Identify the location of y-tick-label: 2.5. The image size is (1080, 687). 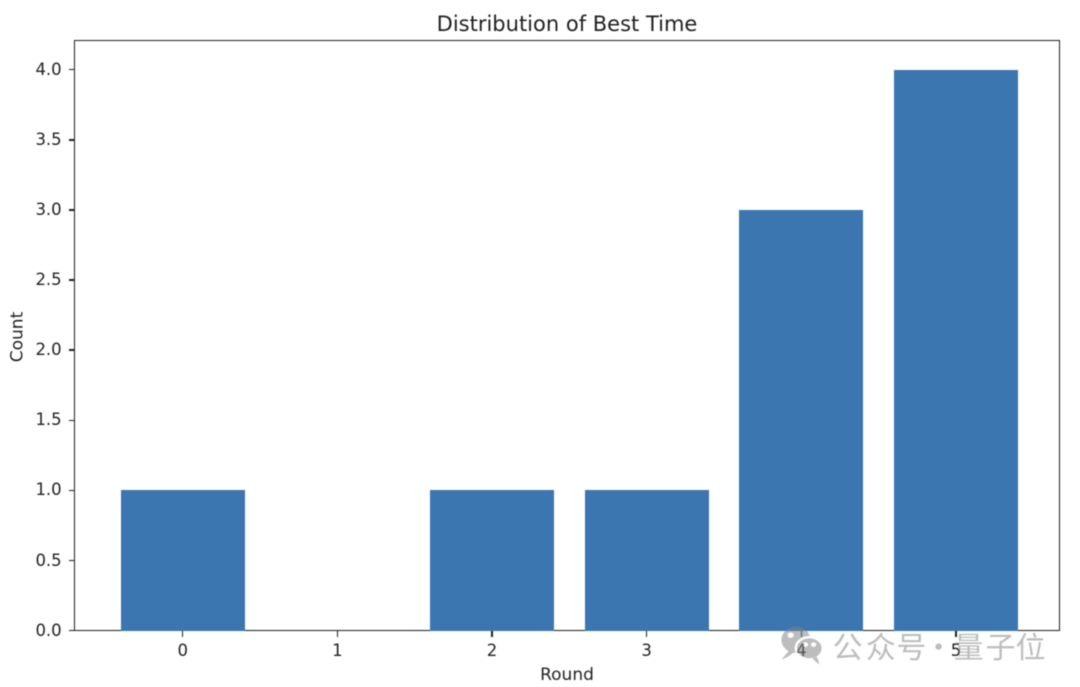
(48, 279).